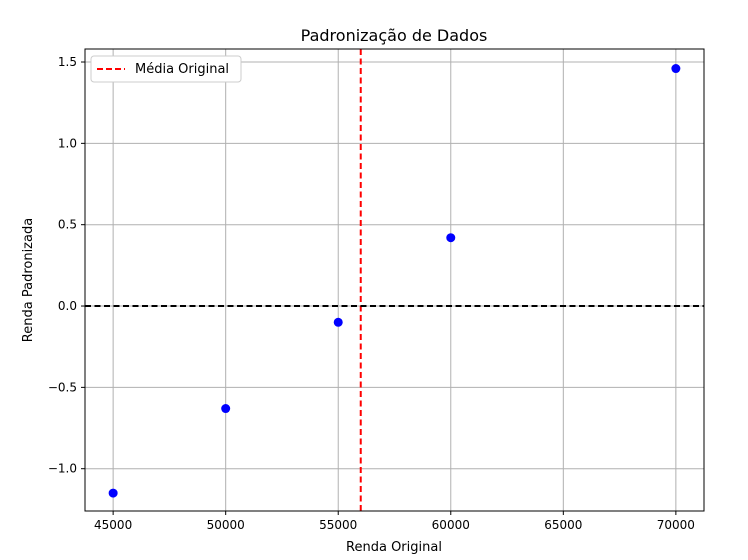 Image resolution: width=748 pixels, height=560 pixels. Describe the element at coordinates (394, 547) in the screenshot. I see `x-axis-label: Renda Original` at that location.